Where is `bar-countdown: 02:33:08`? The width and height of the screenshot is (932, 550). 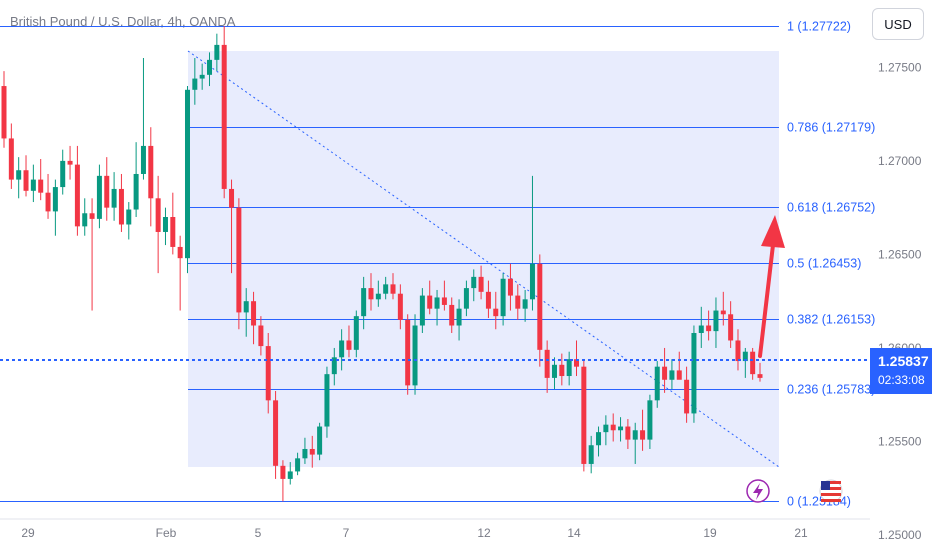
bar-countdown: 02:33:08 is located at coordinates (901, 380).